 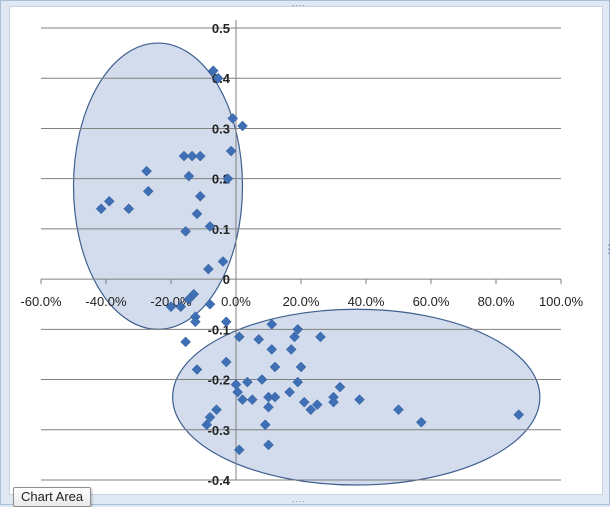 What do you see at coordinates (41, 301) in the screenshot?
I see `x-tick-label: -60.0%` at bounding box center [41, 301].